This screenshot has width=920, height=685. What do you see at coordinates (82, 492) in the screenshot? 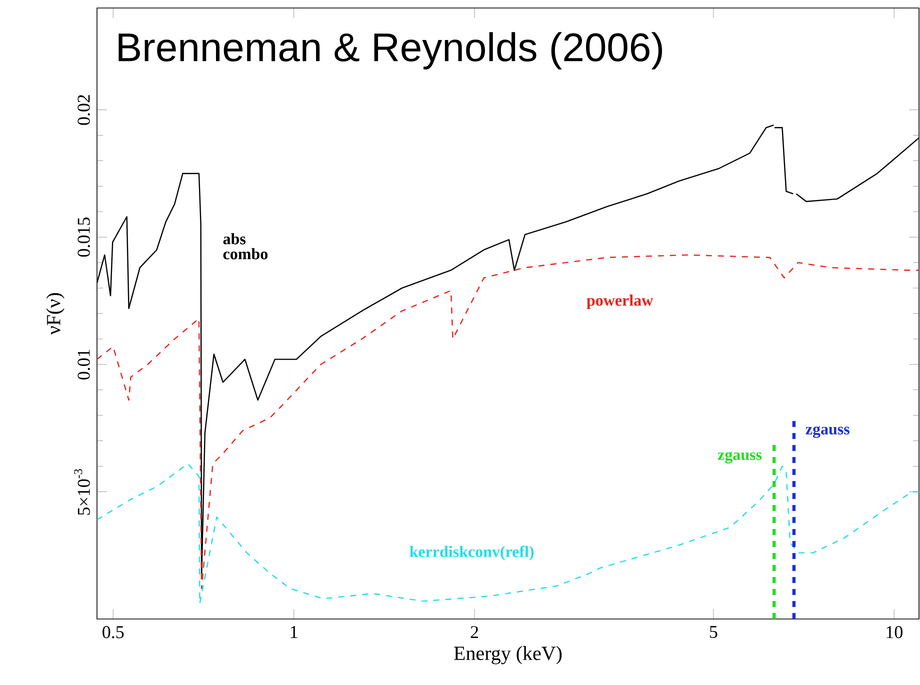
I see `y-tick-label: 5×10$^{-3}$` at bounding box center [82, 492].